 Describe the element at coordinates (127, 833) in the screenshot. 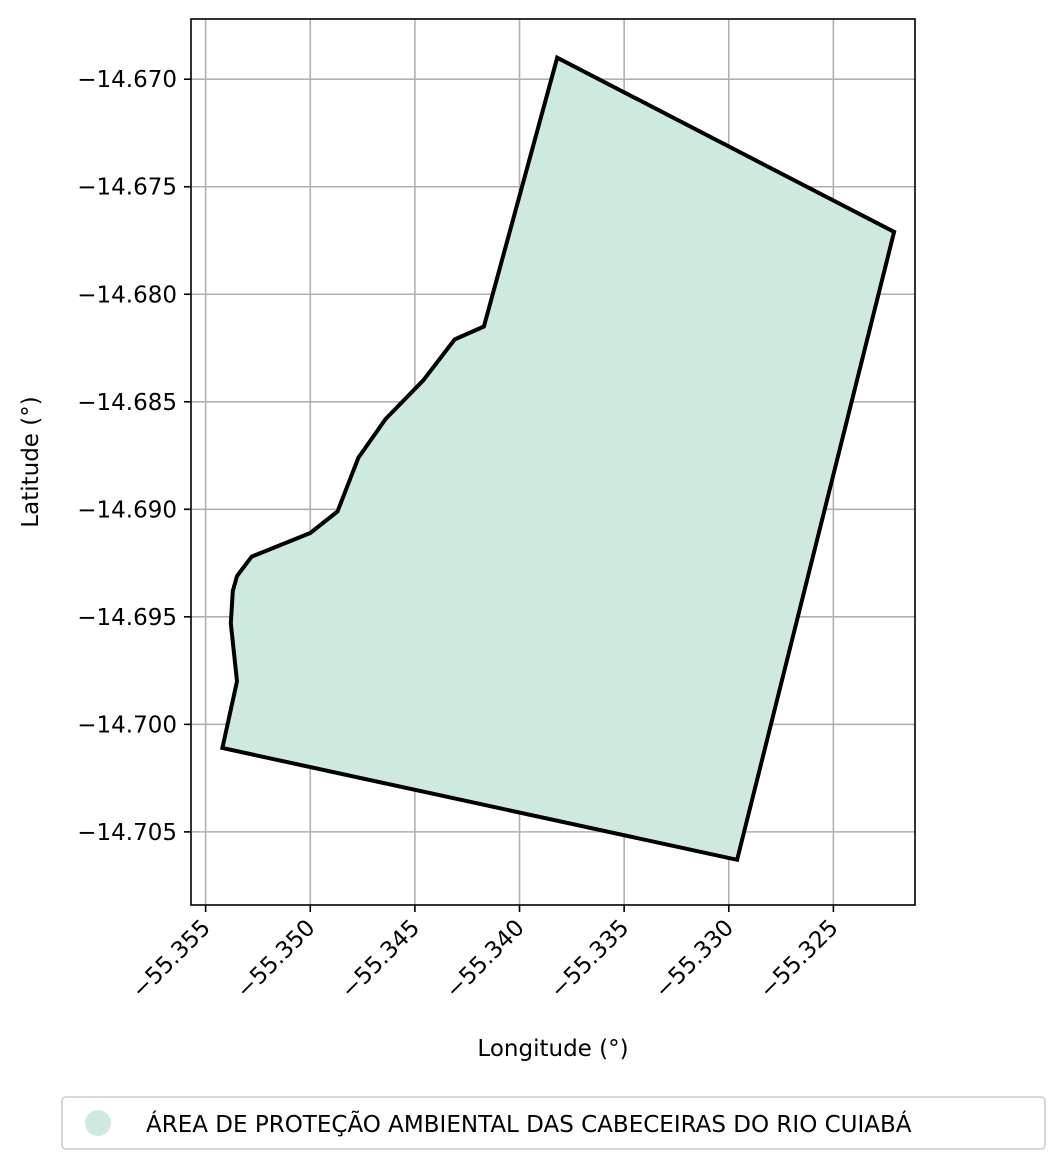

I see `y-tick-label: −14.705` at that location.